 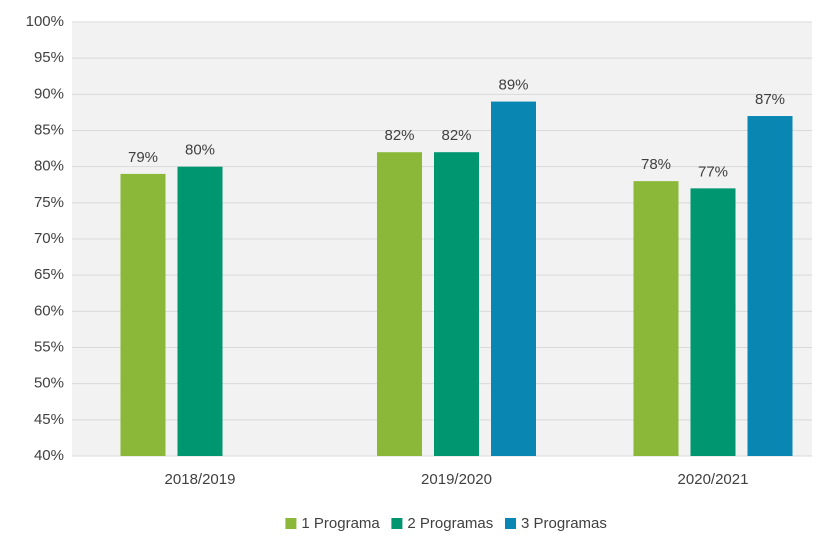 I want to click on x-tick-label: 2018/2019, so click(x=200, y=479).